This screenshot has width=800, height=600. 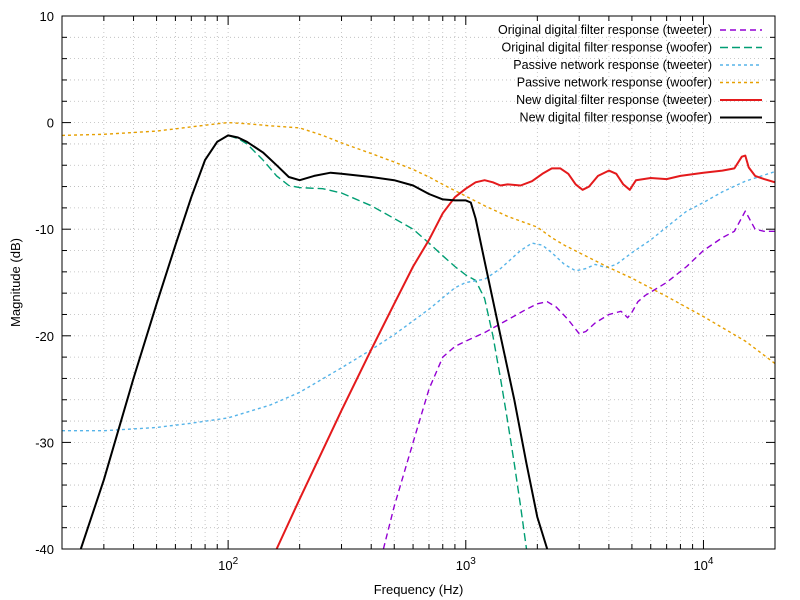 I want to click on y-tick-label: -30, so click(x=44, y=442).